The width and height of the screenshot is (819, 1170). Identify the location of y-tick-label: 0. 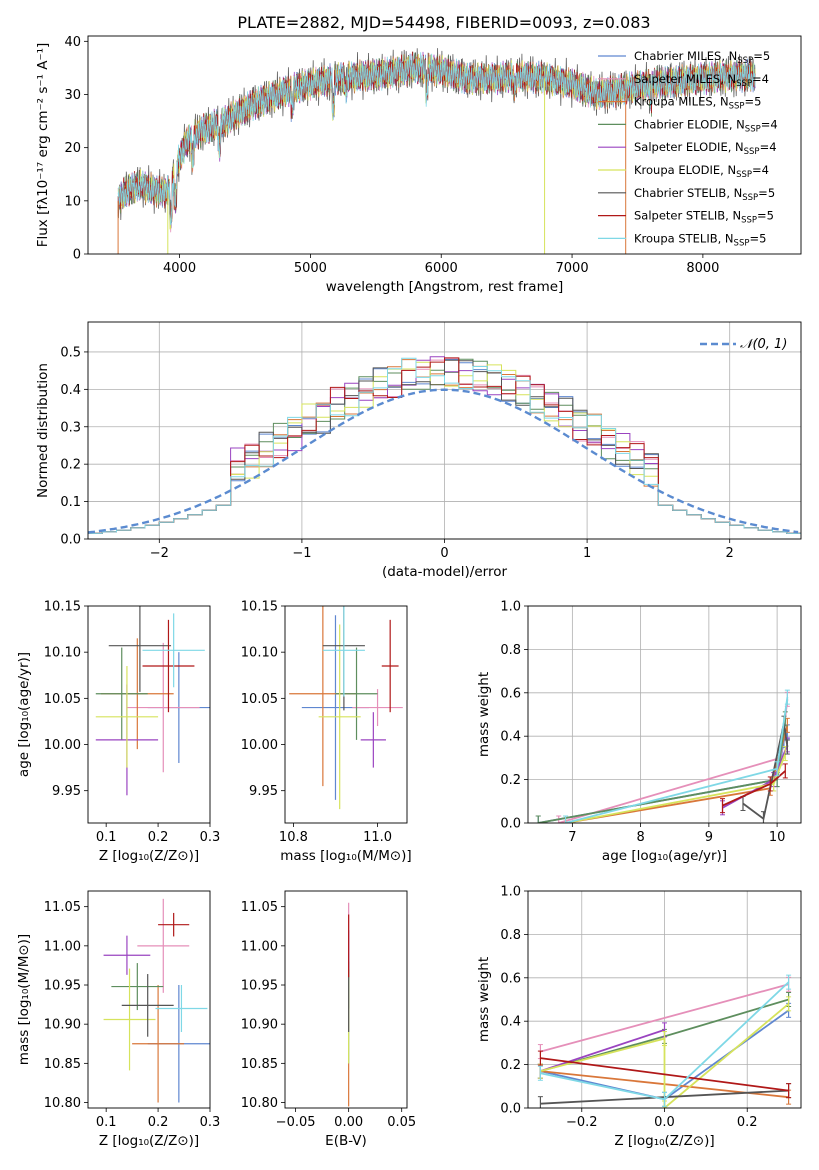
(77, 255).